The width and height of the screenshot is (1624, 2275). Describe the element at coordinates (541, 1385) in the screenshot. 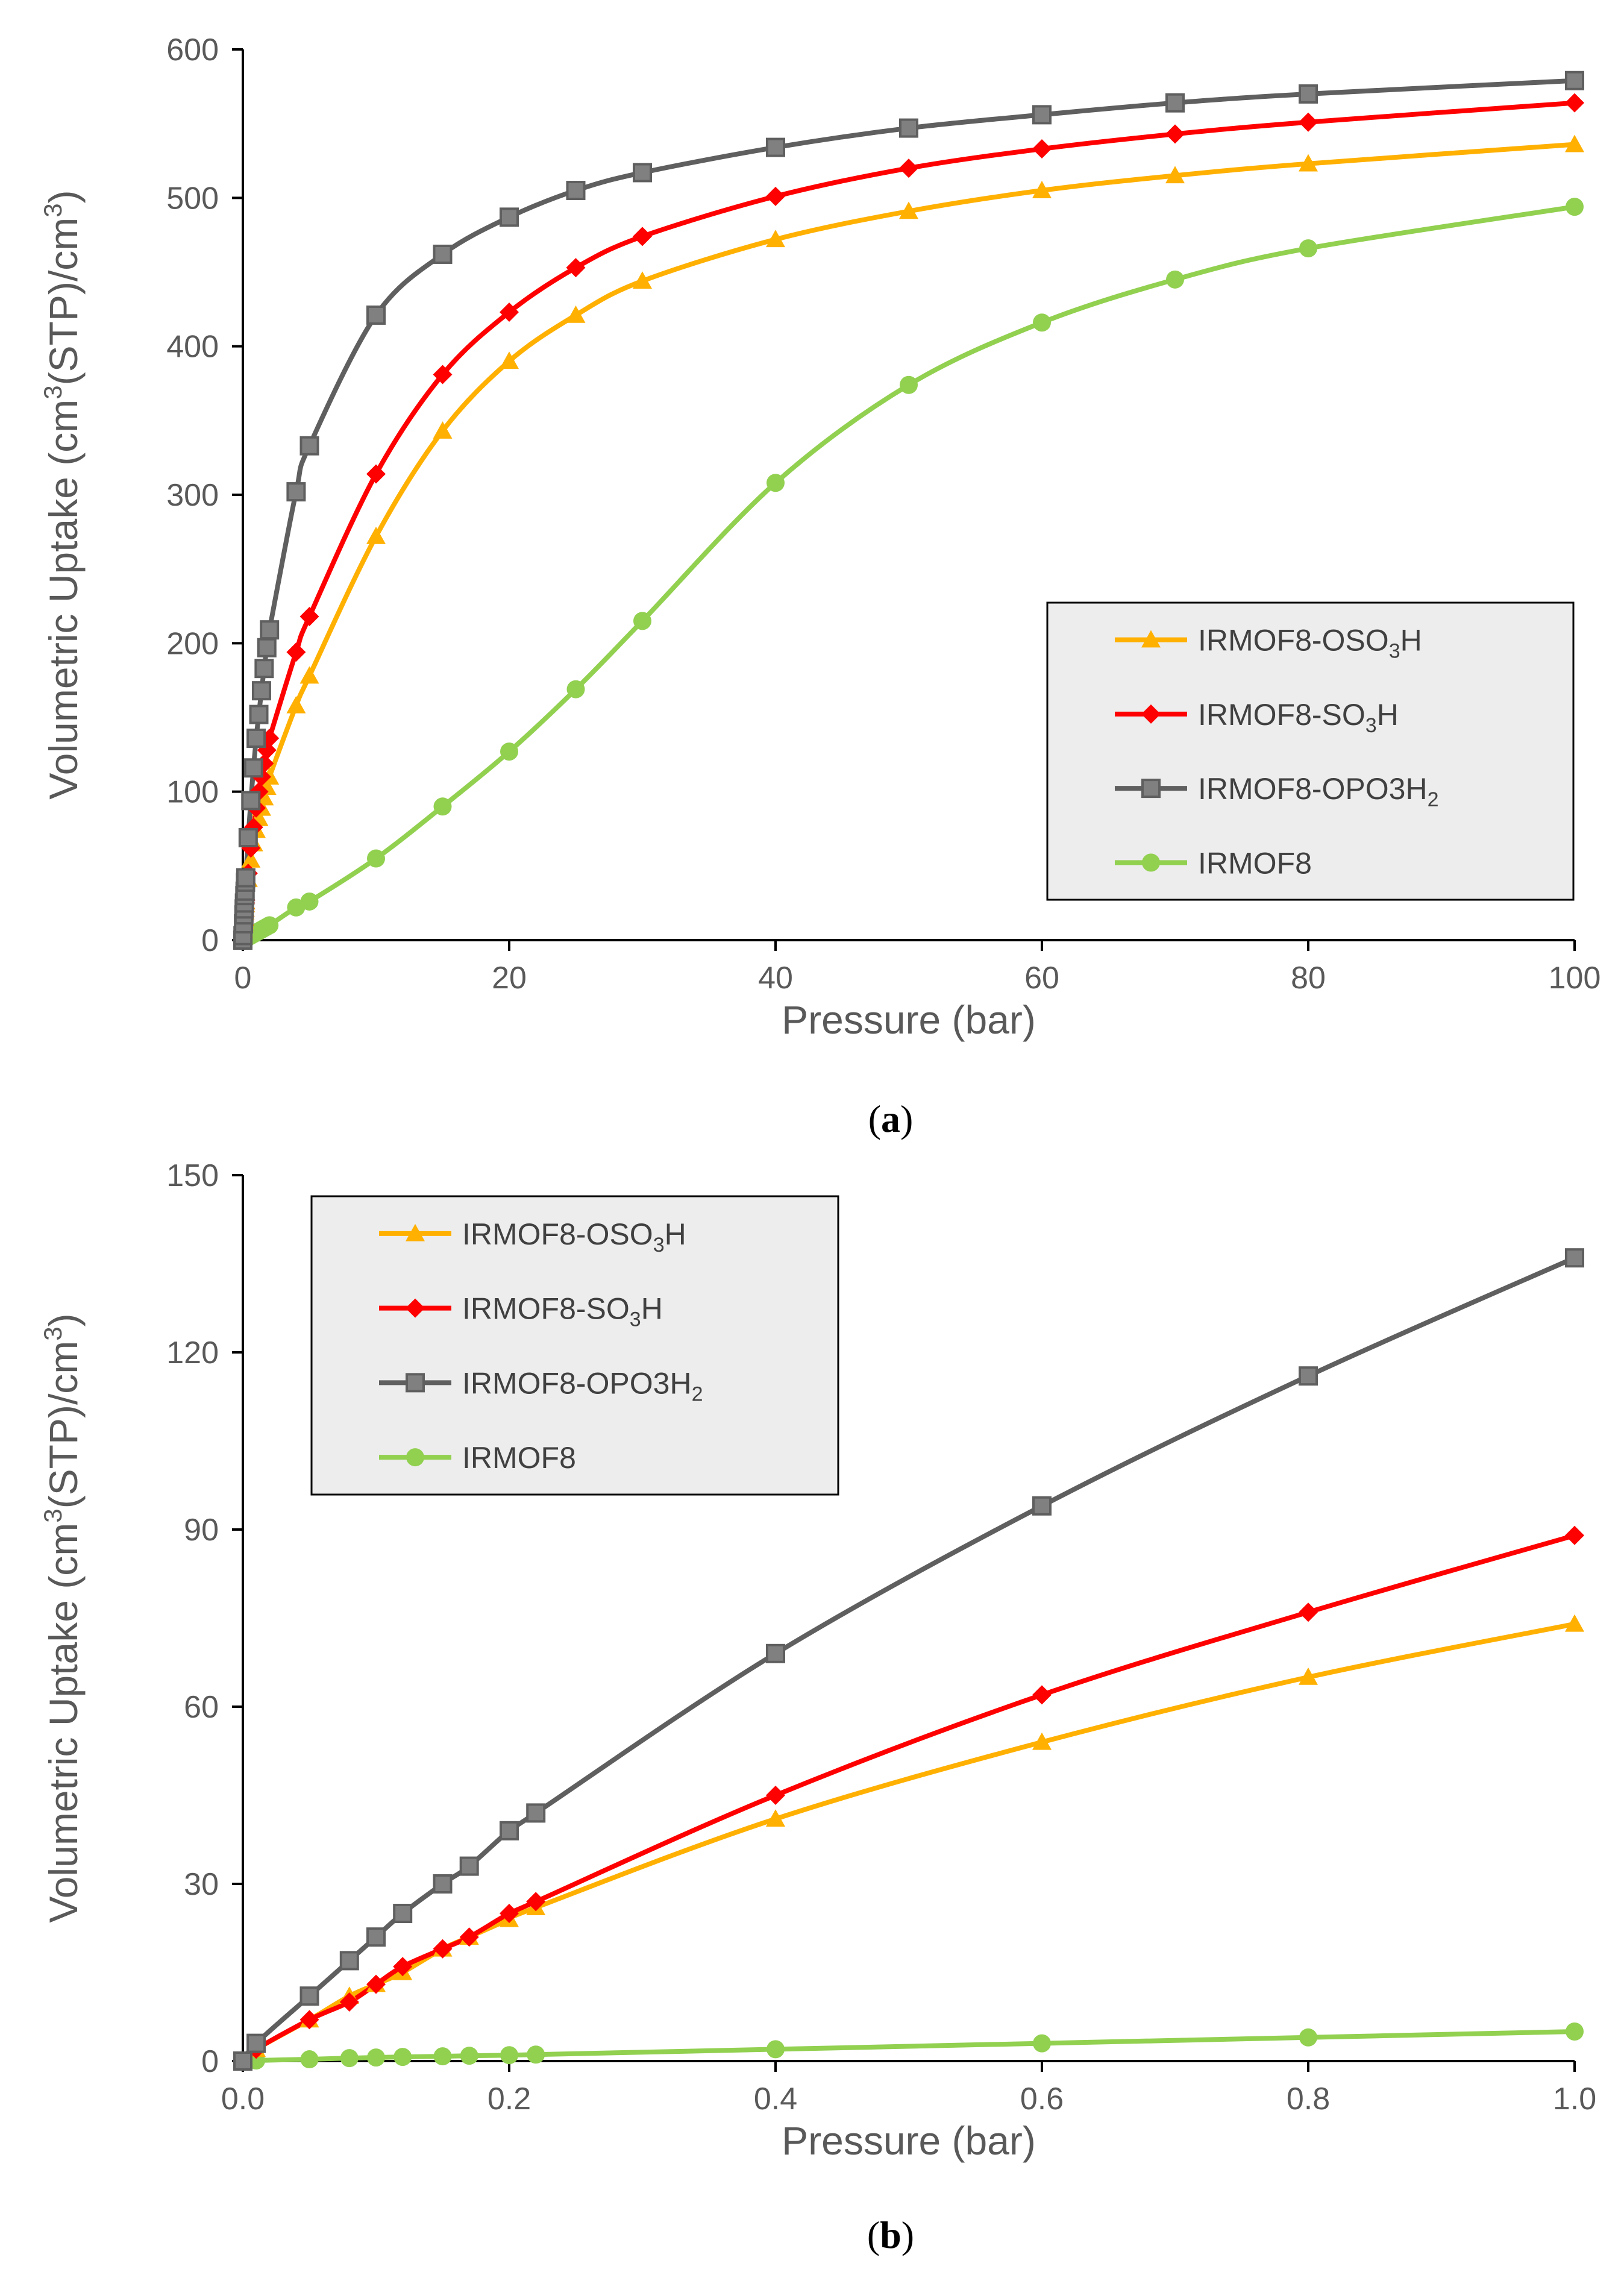

I see `legend-item: IRMOF8-OPO3H2` at that location.